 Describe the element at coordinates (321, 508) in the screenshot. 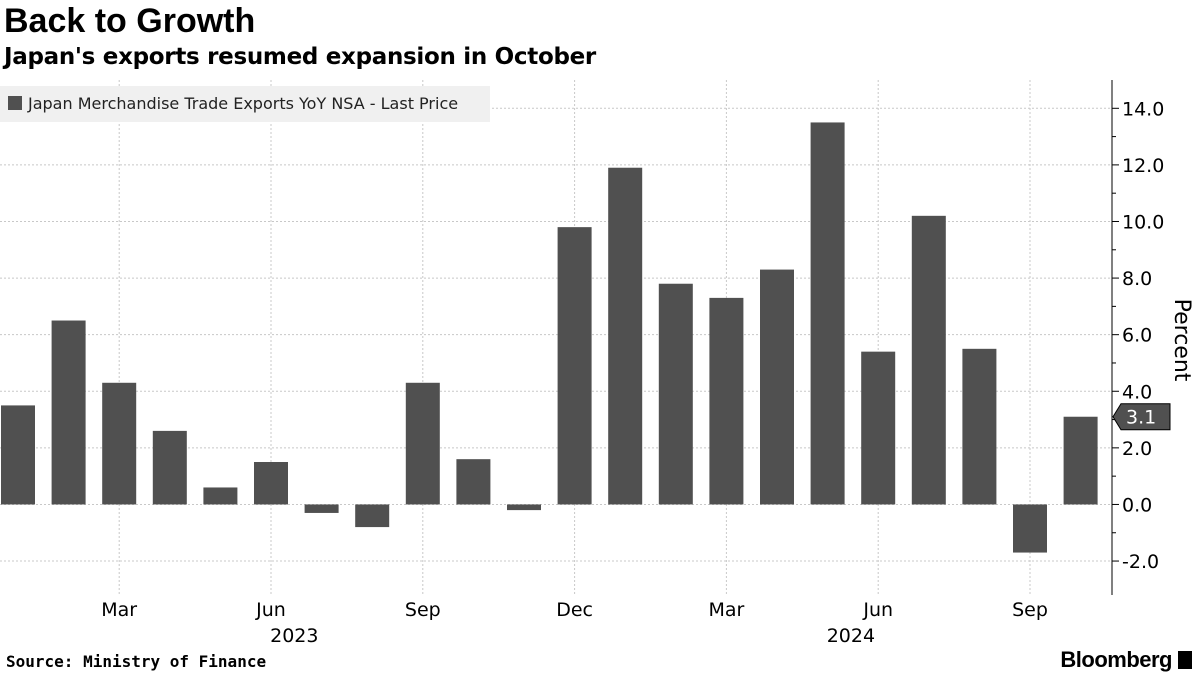

I see `bar-jul-2023` at that location.